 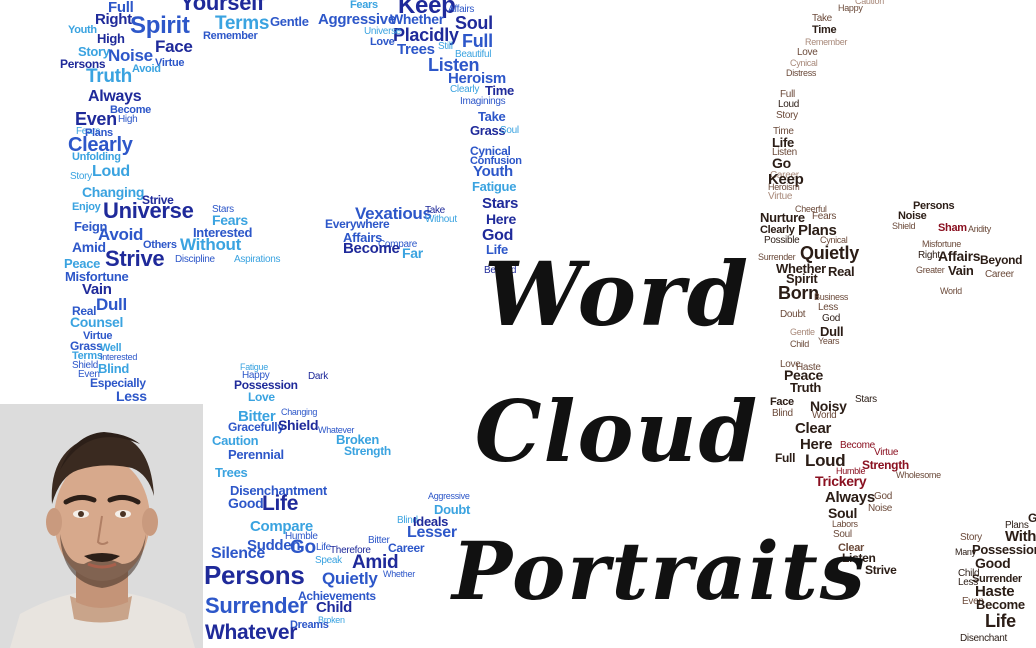 What do you see at coordinates (881, 570) in the screenshot?
I see `cloud-word: Strive` at bounding box center [881, 570].